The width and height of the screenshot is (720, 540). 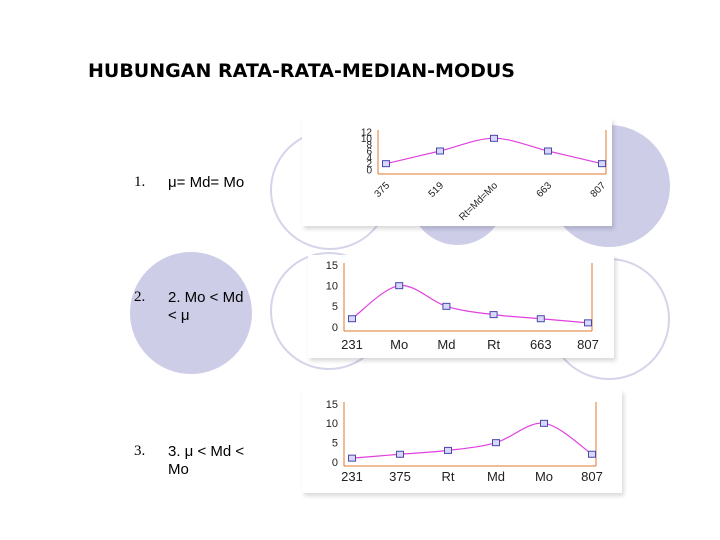 I want to click on item-text-line: 2. Mo < Md, so click(x=206, y=297).